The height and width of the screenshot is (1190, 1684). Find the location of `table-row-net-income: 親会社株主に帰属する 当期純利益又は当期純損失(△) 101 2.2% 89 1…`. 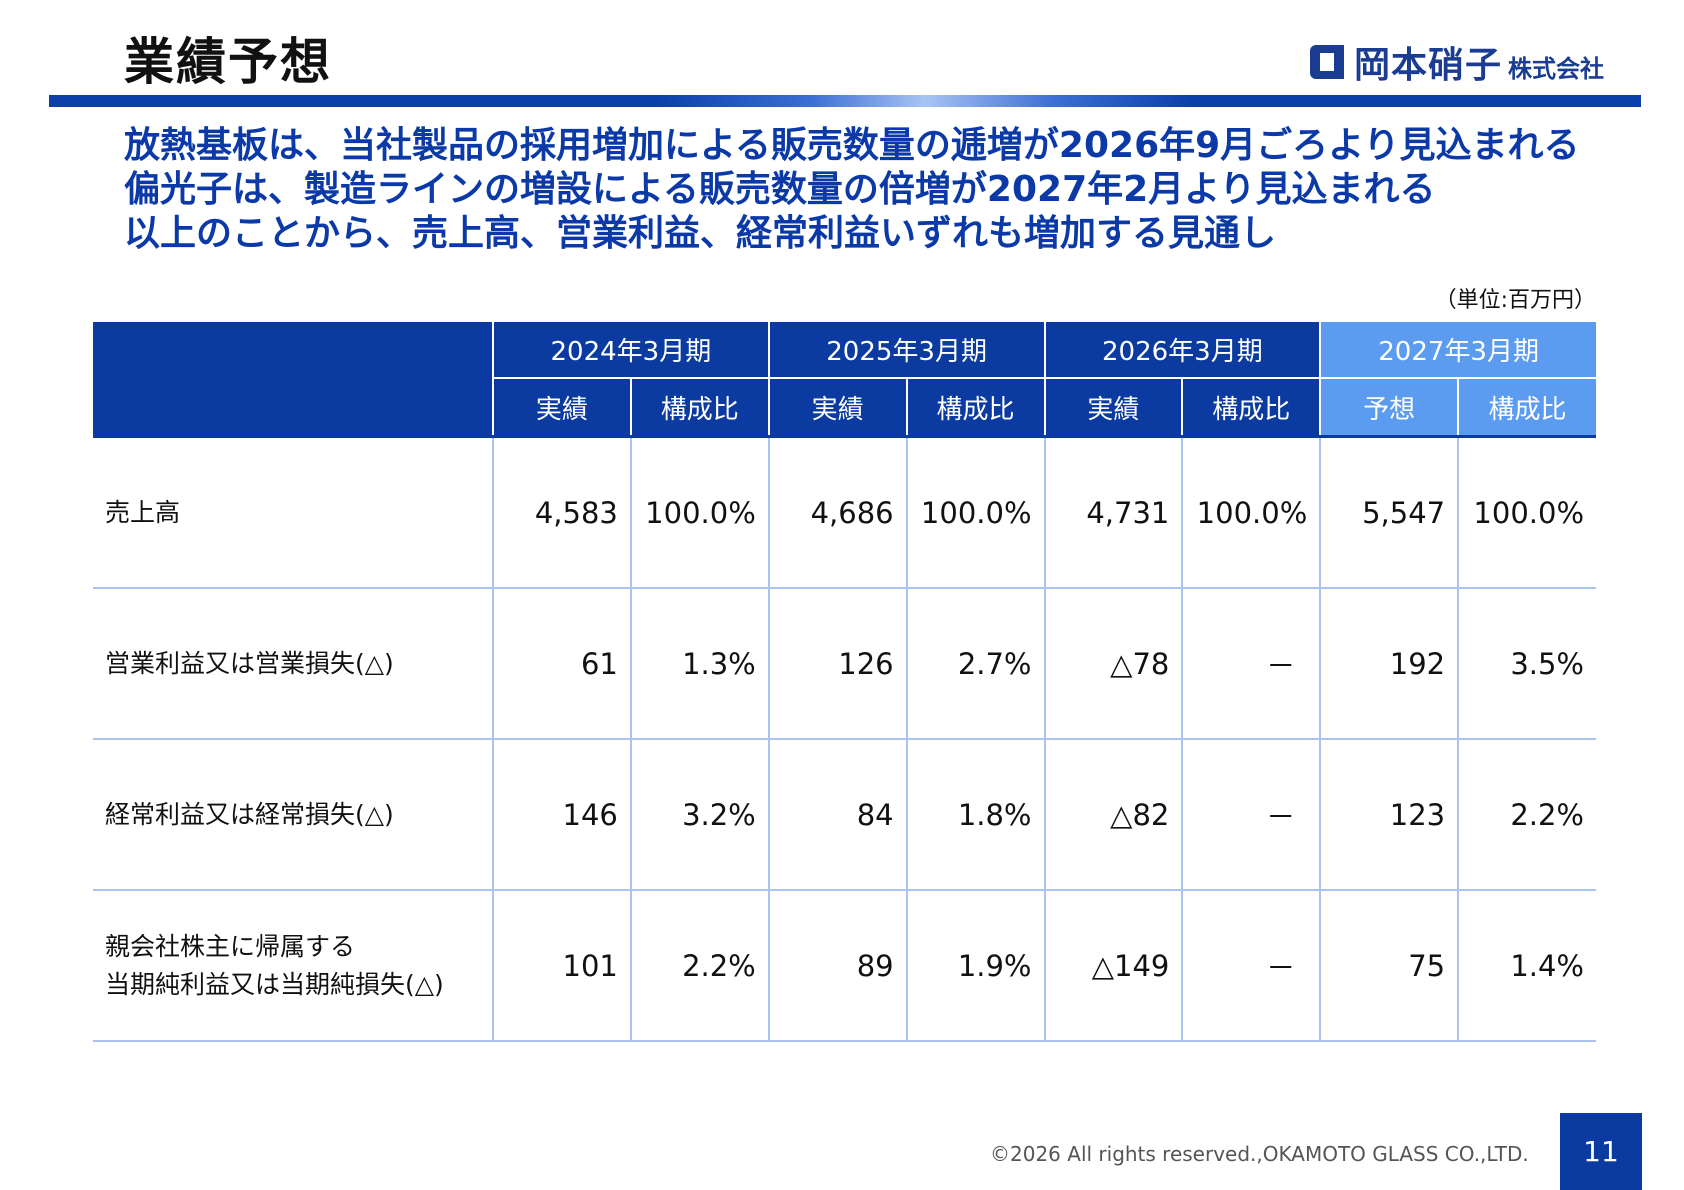

table-row-net-income: 親会社株主に帰属する 当期純利益又は当期純損失(△) 101 2.2% 89 1… is located at coordinates (844, 966).